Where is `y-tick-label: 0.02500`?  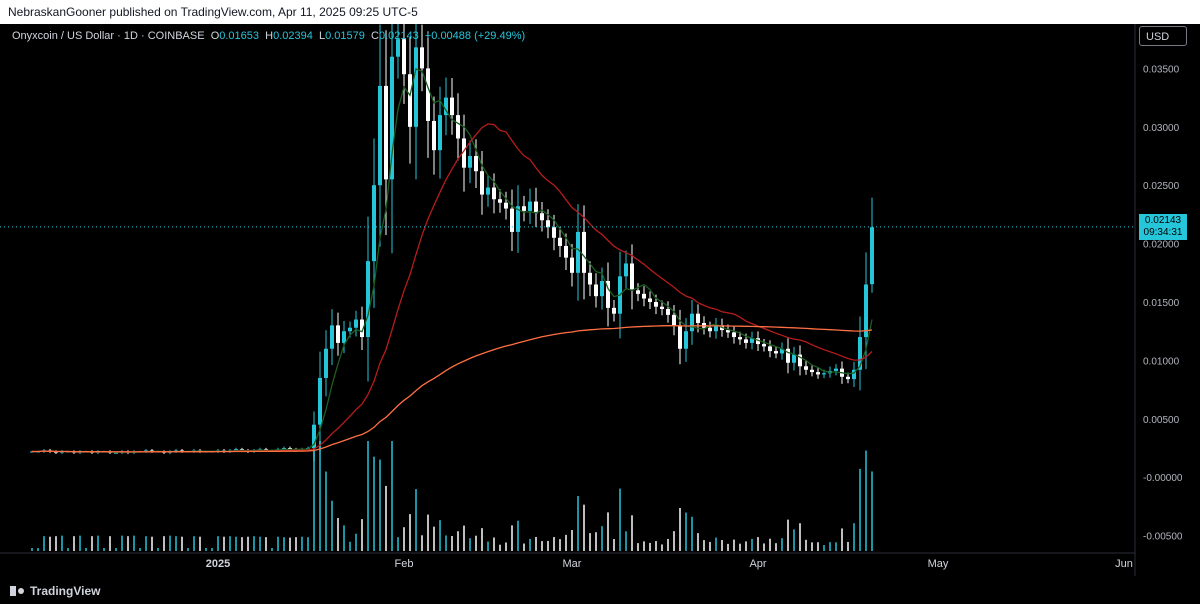
y-tick-label: 0.02500 is located at coordinates (1161, 186).